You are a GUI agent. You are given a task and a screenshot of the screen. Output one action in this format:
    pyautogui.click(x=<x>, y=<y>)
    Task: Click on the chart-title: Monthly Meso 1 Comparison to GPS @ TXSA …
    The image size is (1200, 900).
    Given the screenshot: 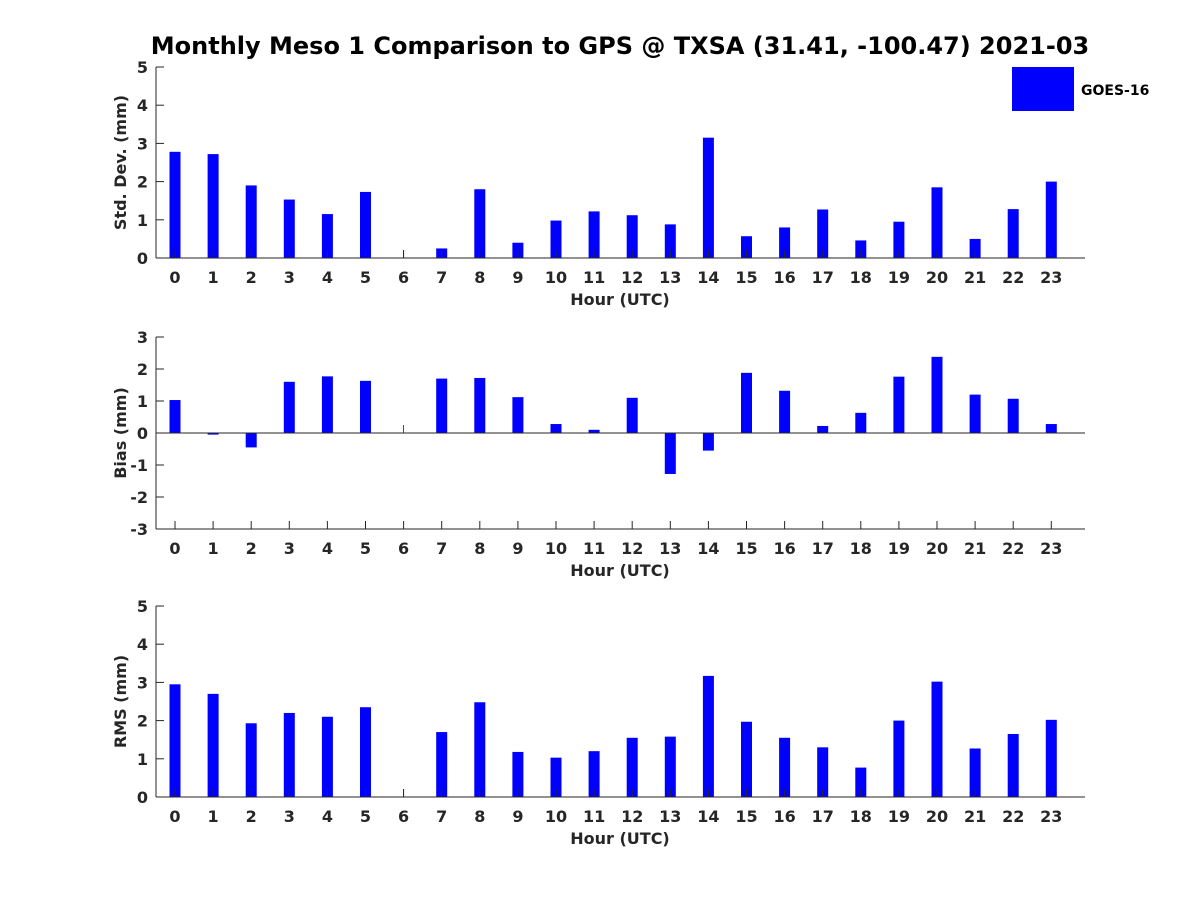 What is the action you would take?
    pyautogui.click(x=620, y=46)
    